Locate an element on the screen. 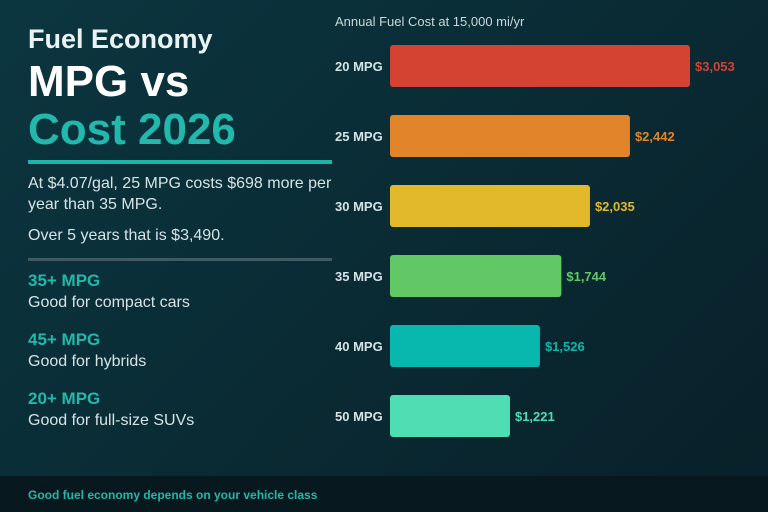  five-year-note: Over 5 years that is $3,490. is located at coordinates (126, 235).